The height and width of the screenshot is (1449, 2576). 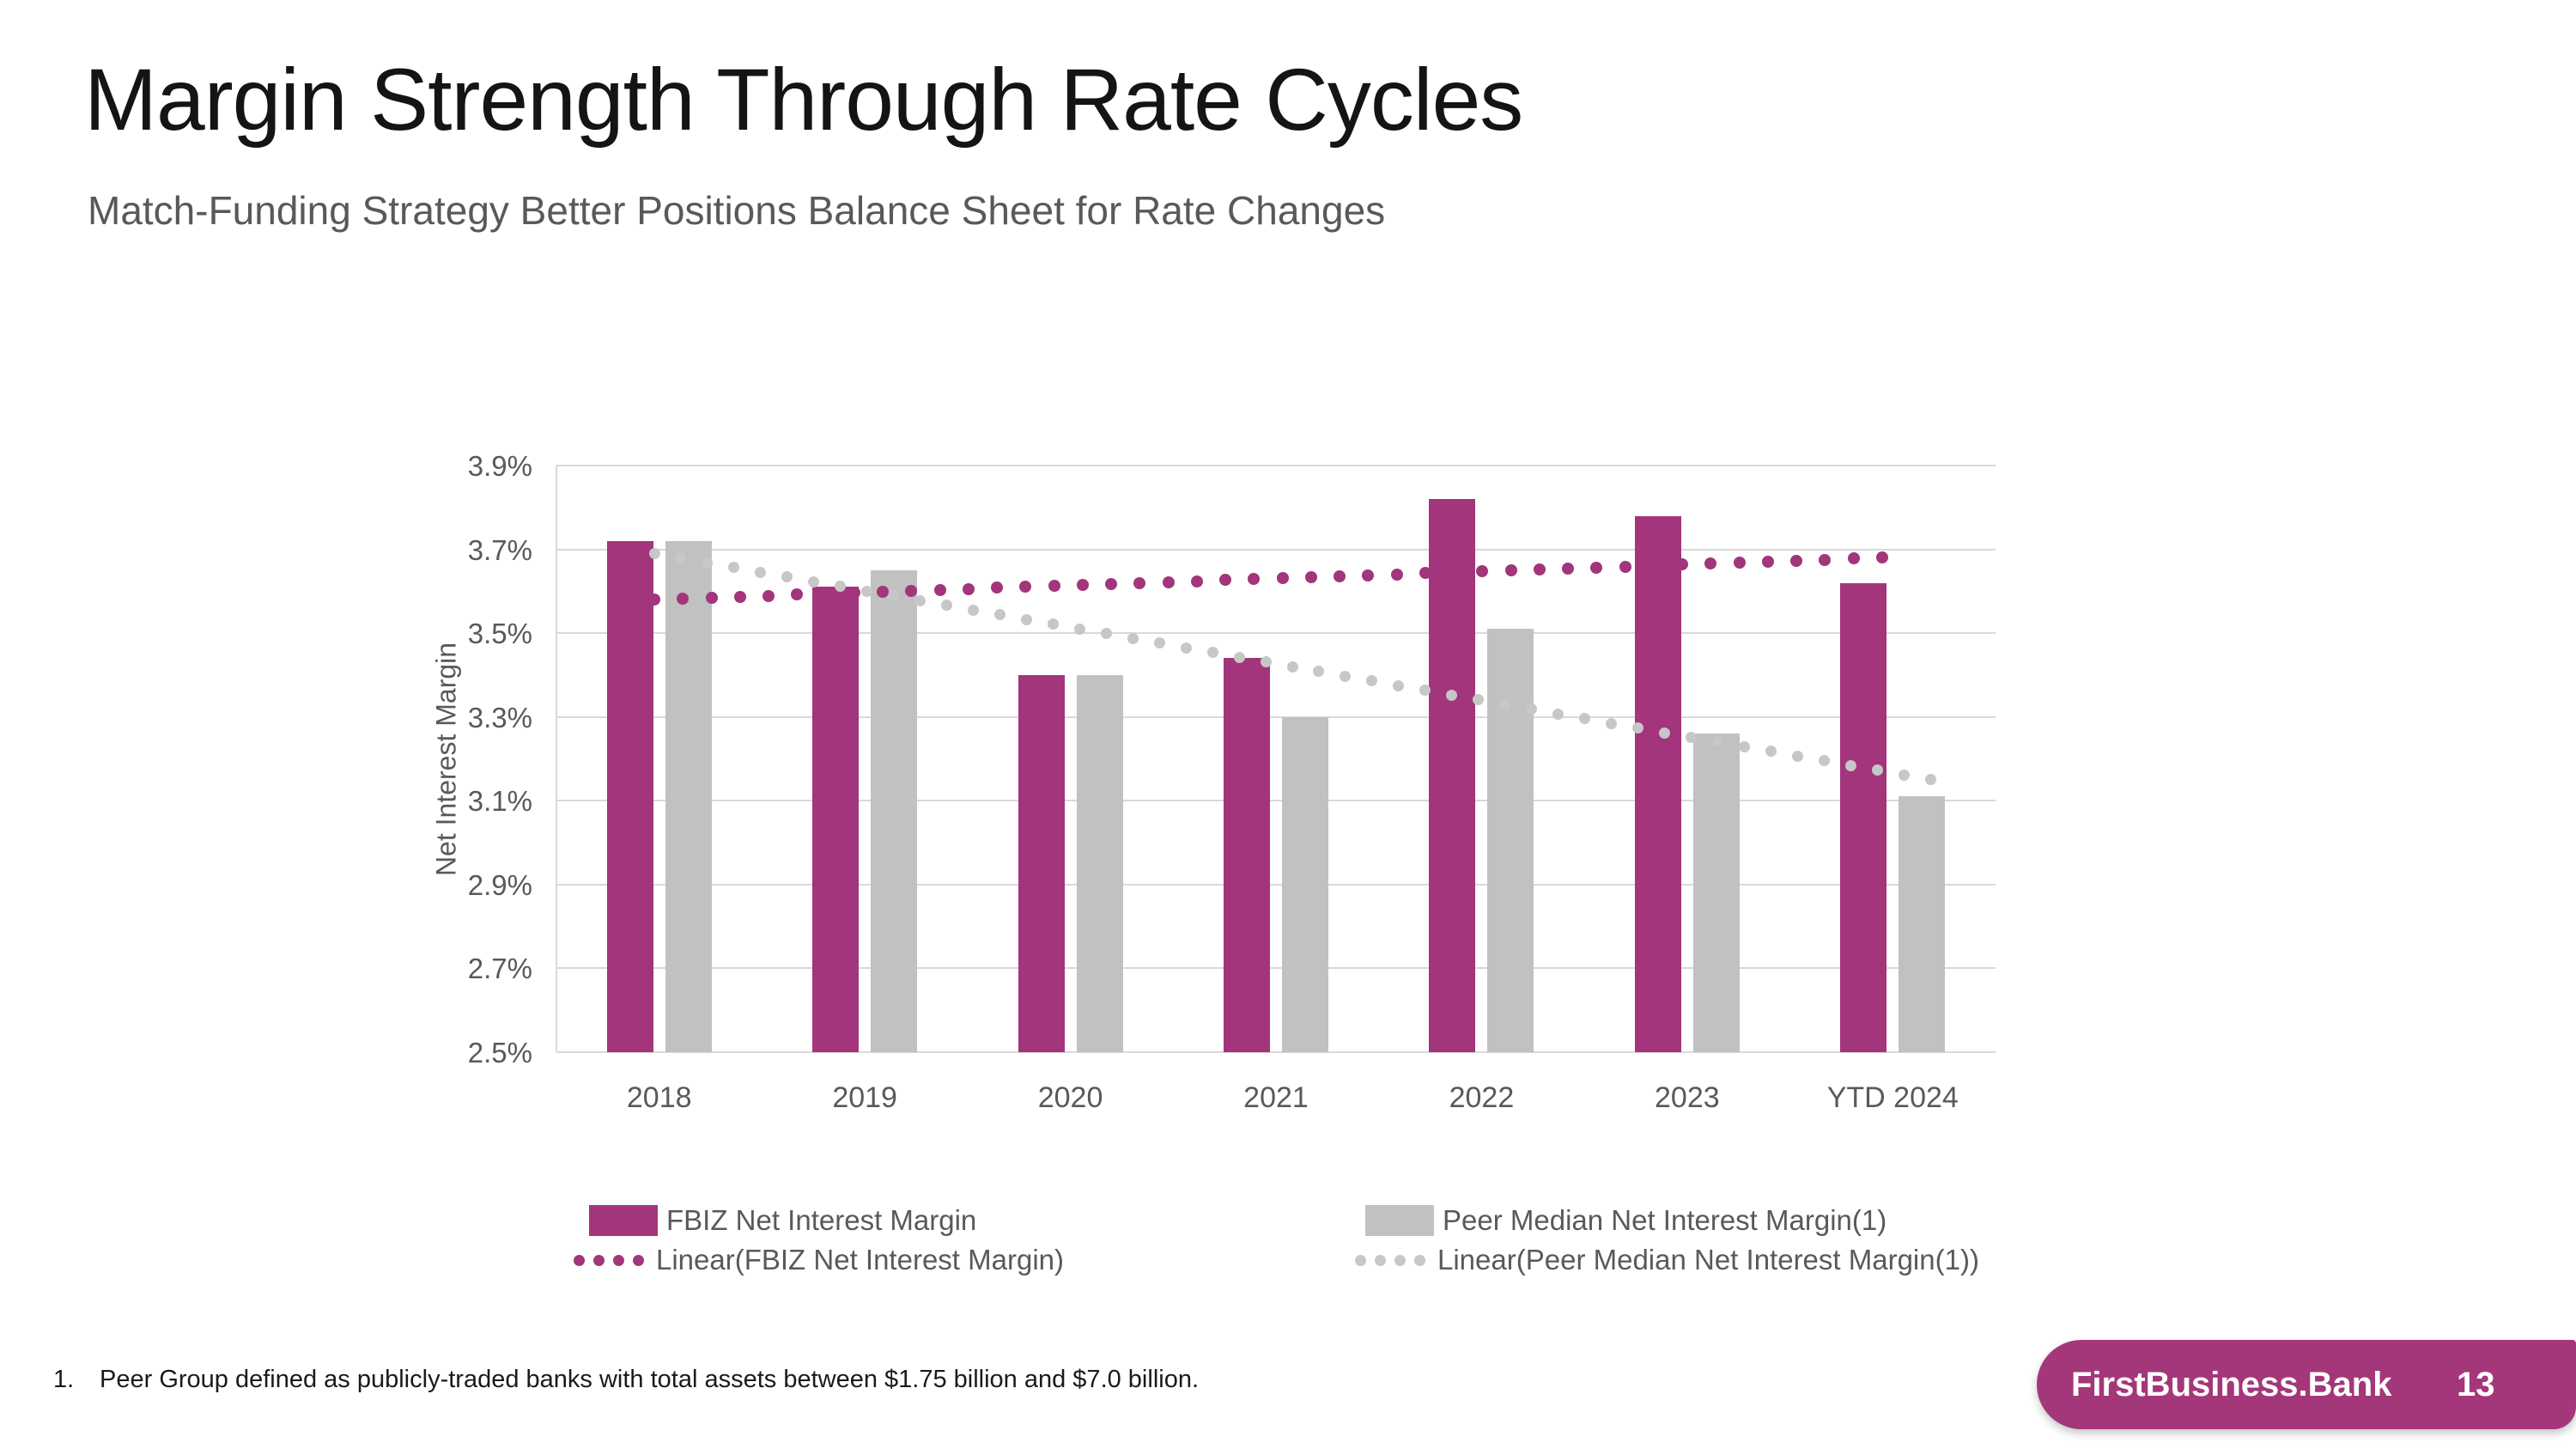 I want to click on bar-peer-2019, so click(x=895, y=810).